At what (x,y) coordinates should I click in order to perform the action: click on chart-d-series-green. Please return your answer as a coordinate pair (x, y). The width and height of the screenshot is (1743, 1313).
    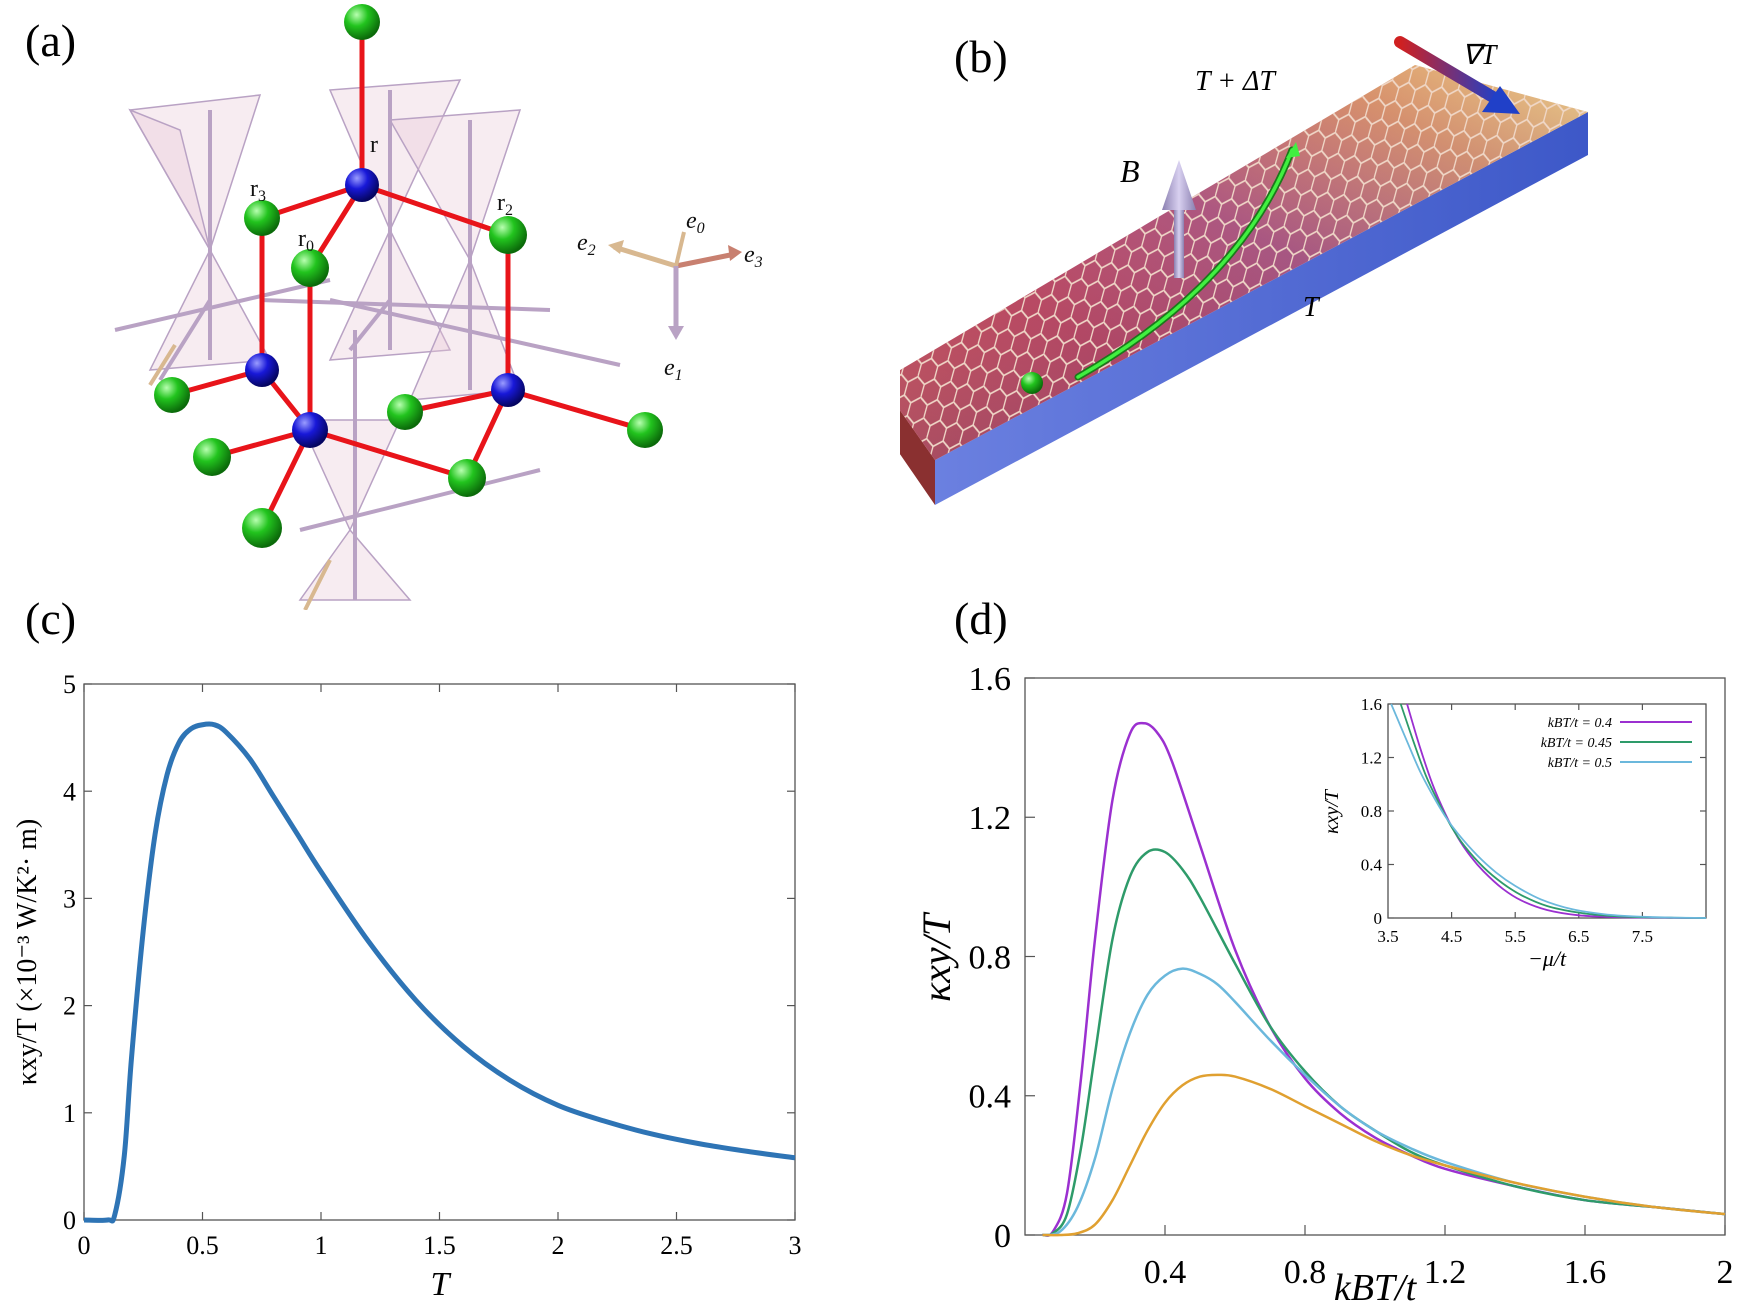
    Looking at the image, I should click on (1384, 1042).